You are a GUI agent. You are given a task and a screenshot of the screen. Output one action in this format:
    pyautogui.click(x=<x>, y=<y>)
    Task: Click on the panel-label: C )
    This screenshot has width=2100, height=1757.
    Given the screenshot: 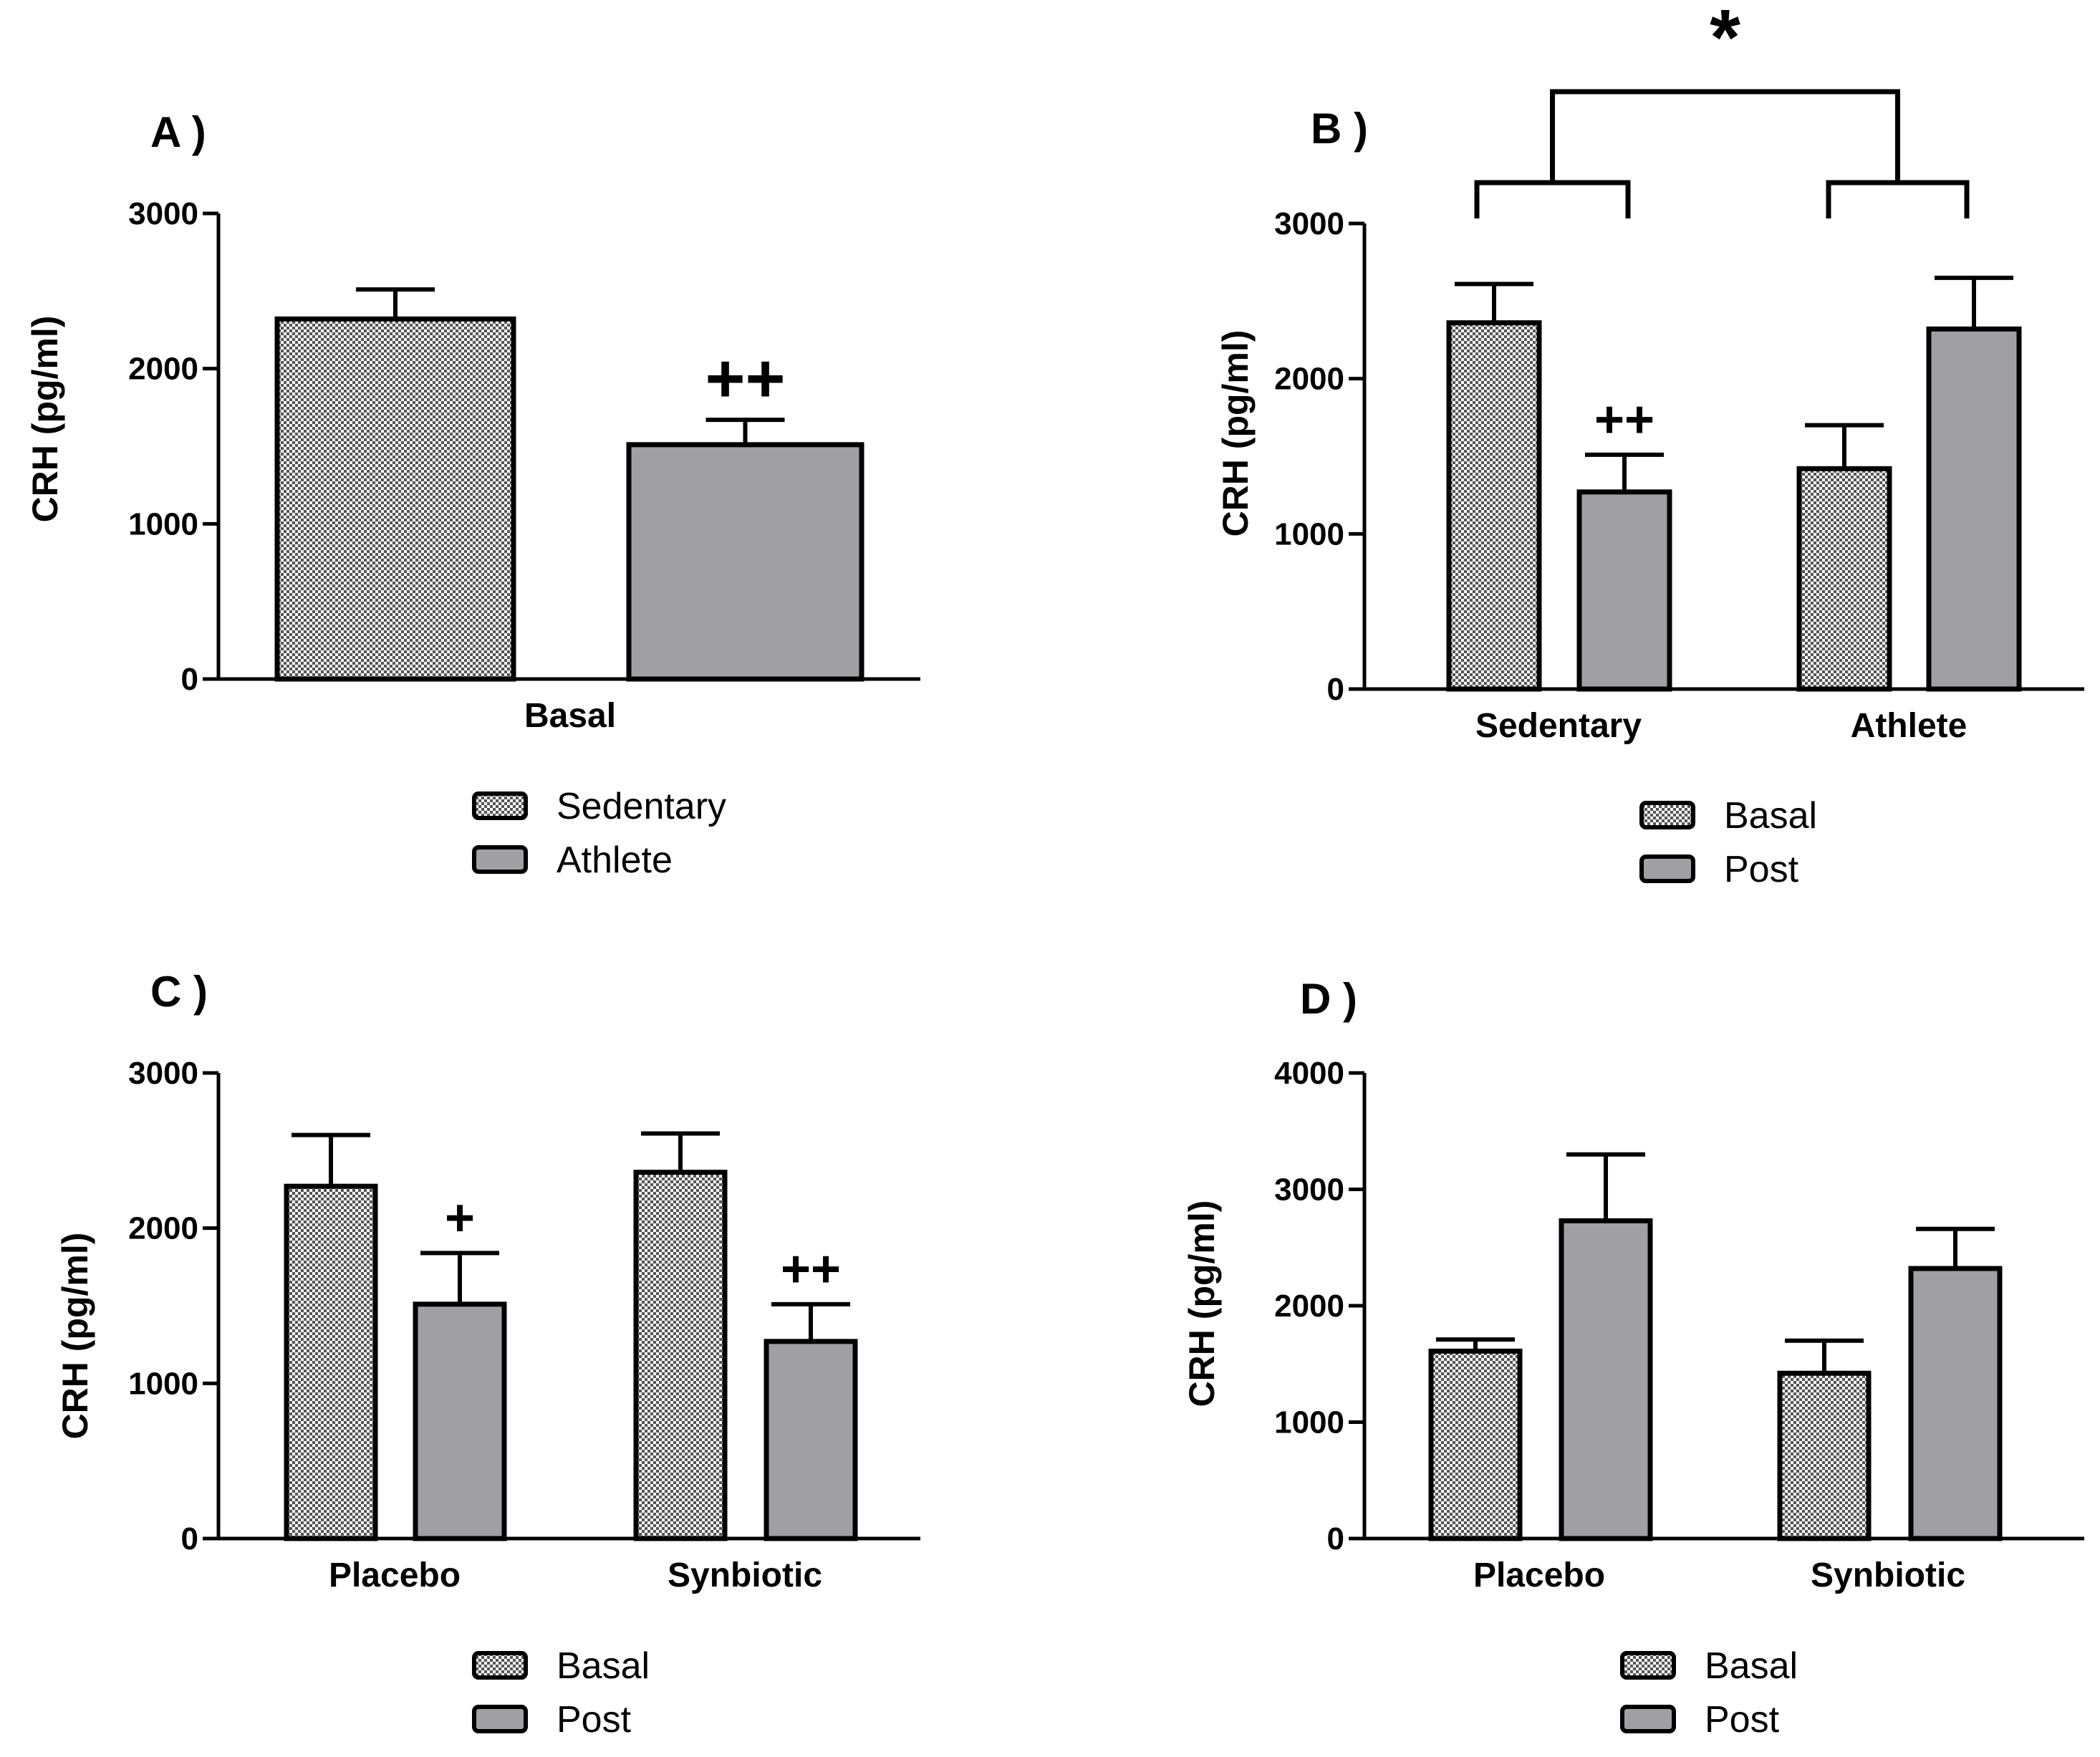 What is the action you would take?
    pyautogui.click(x=179, y=992)
    